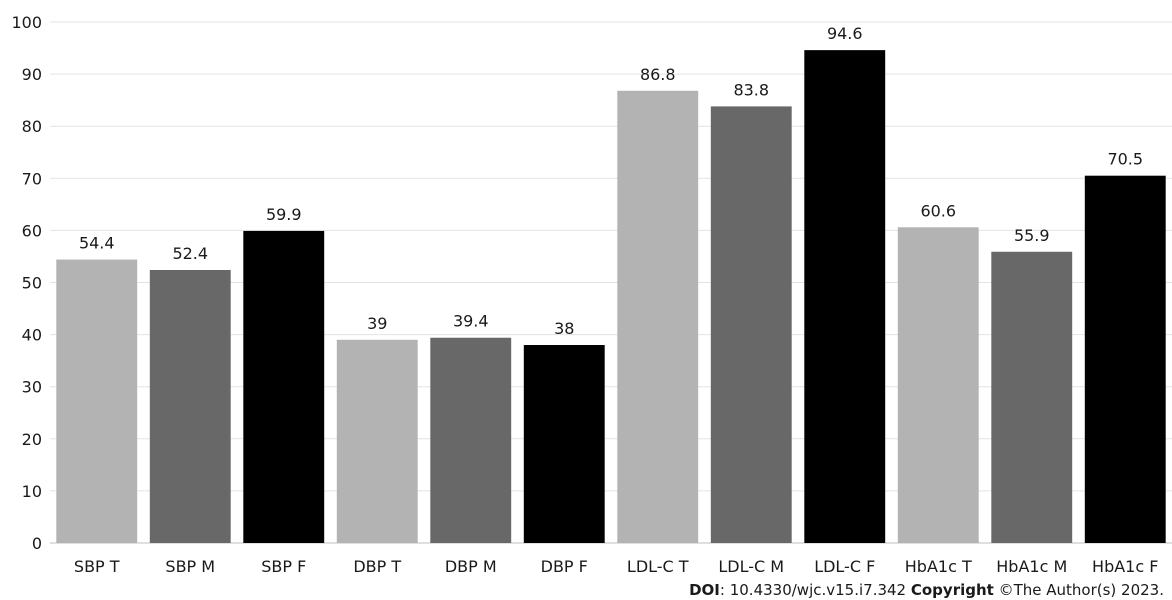 The image size is (1172, 600). What do you see at coordinates (32, 491) in the screenshot?
I see `y-tick-label: 10` at bounding box center [32, 491].